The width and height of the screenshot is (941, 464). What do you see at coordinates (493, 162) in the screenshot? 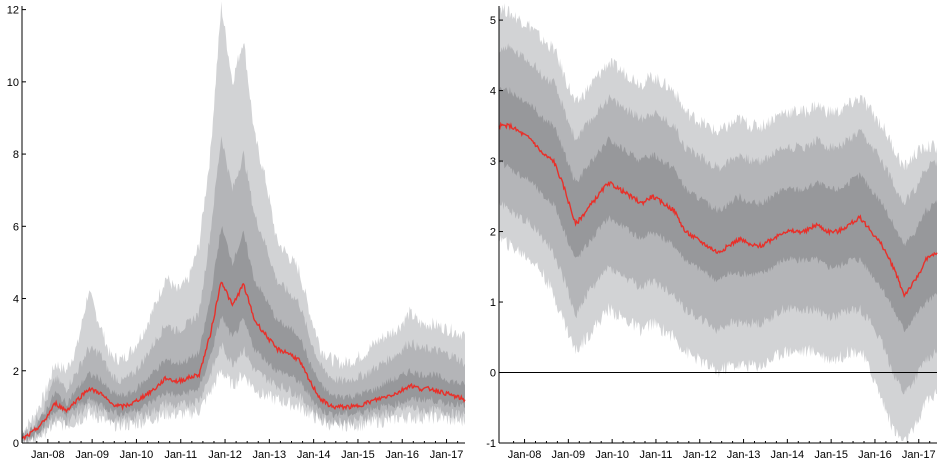
I see `y-tick-label: 3` at bounding box center [493, 162].